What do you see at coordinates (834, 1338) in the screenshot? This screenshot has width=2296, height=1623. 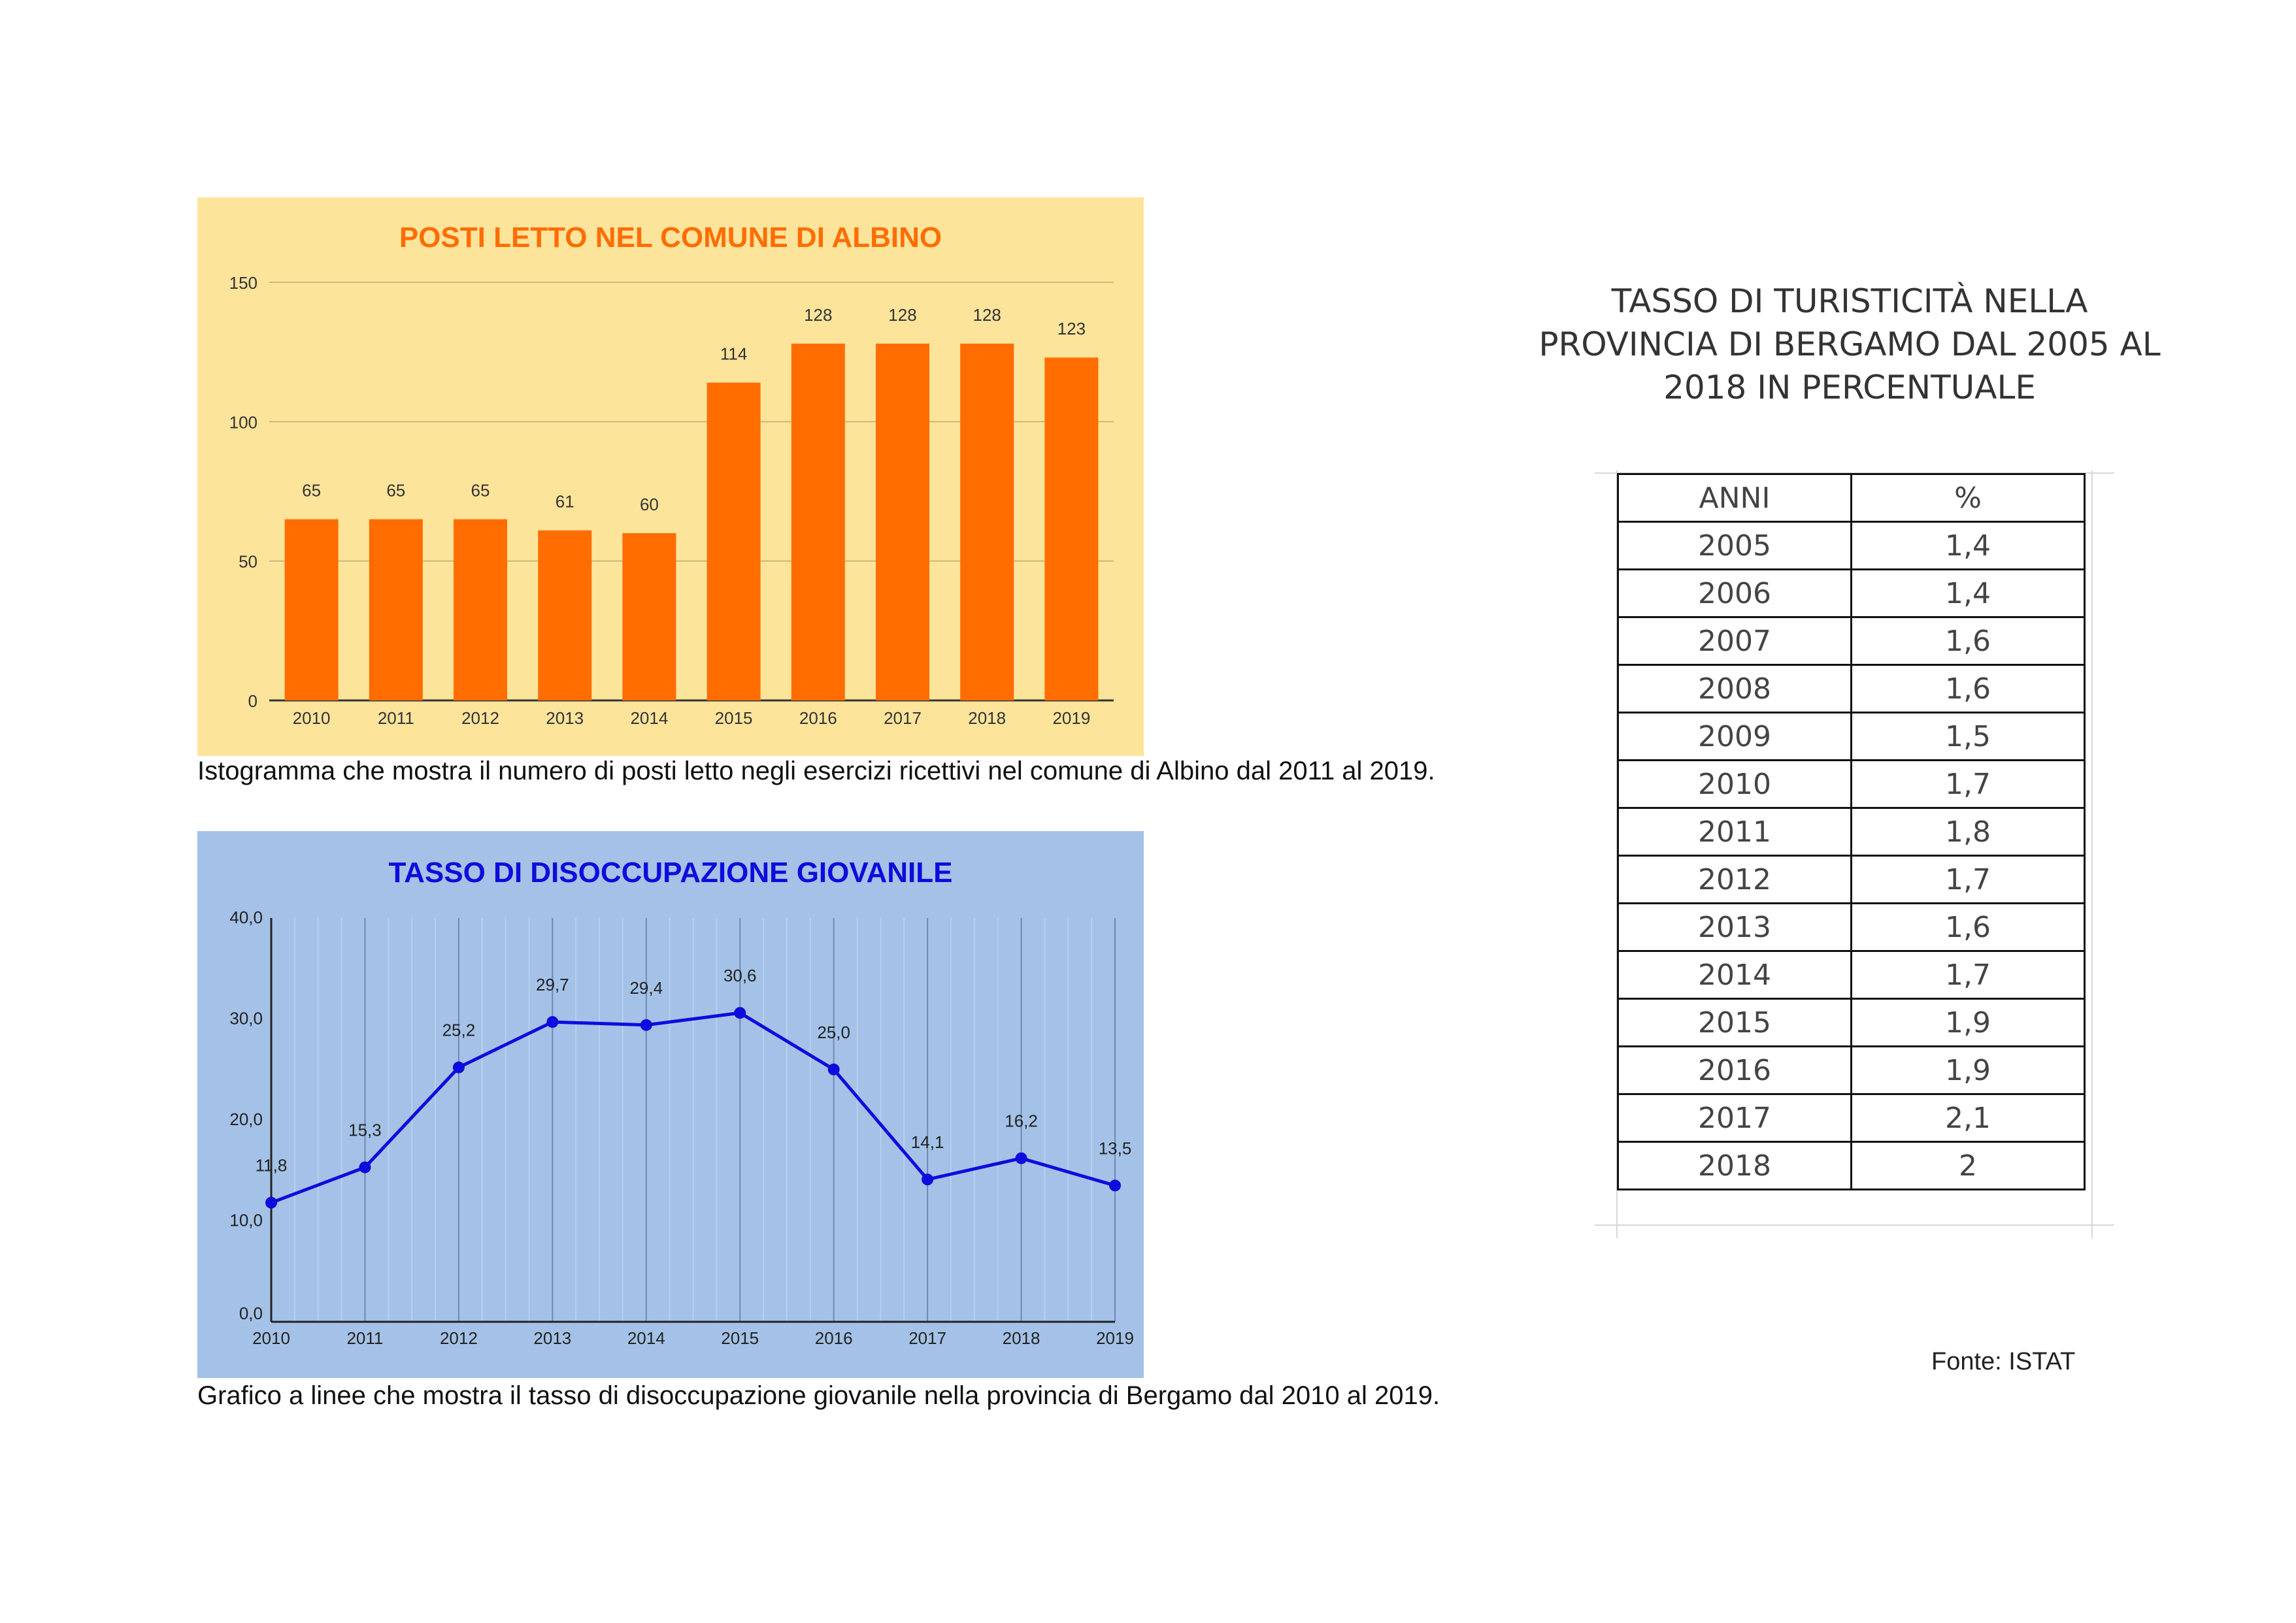 I see `line-x-tick-label: 2016` at bounding box center [834, 1338].